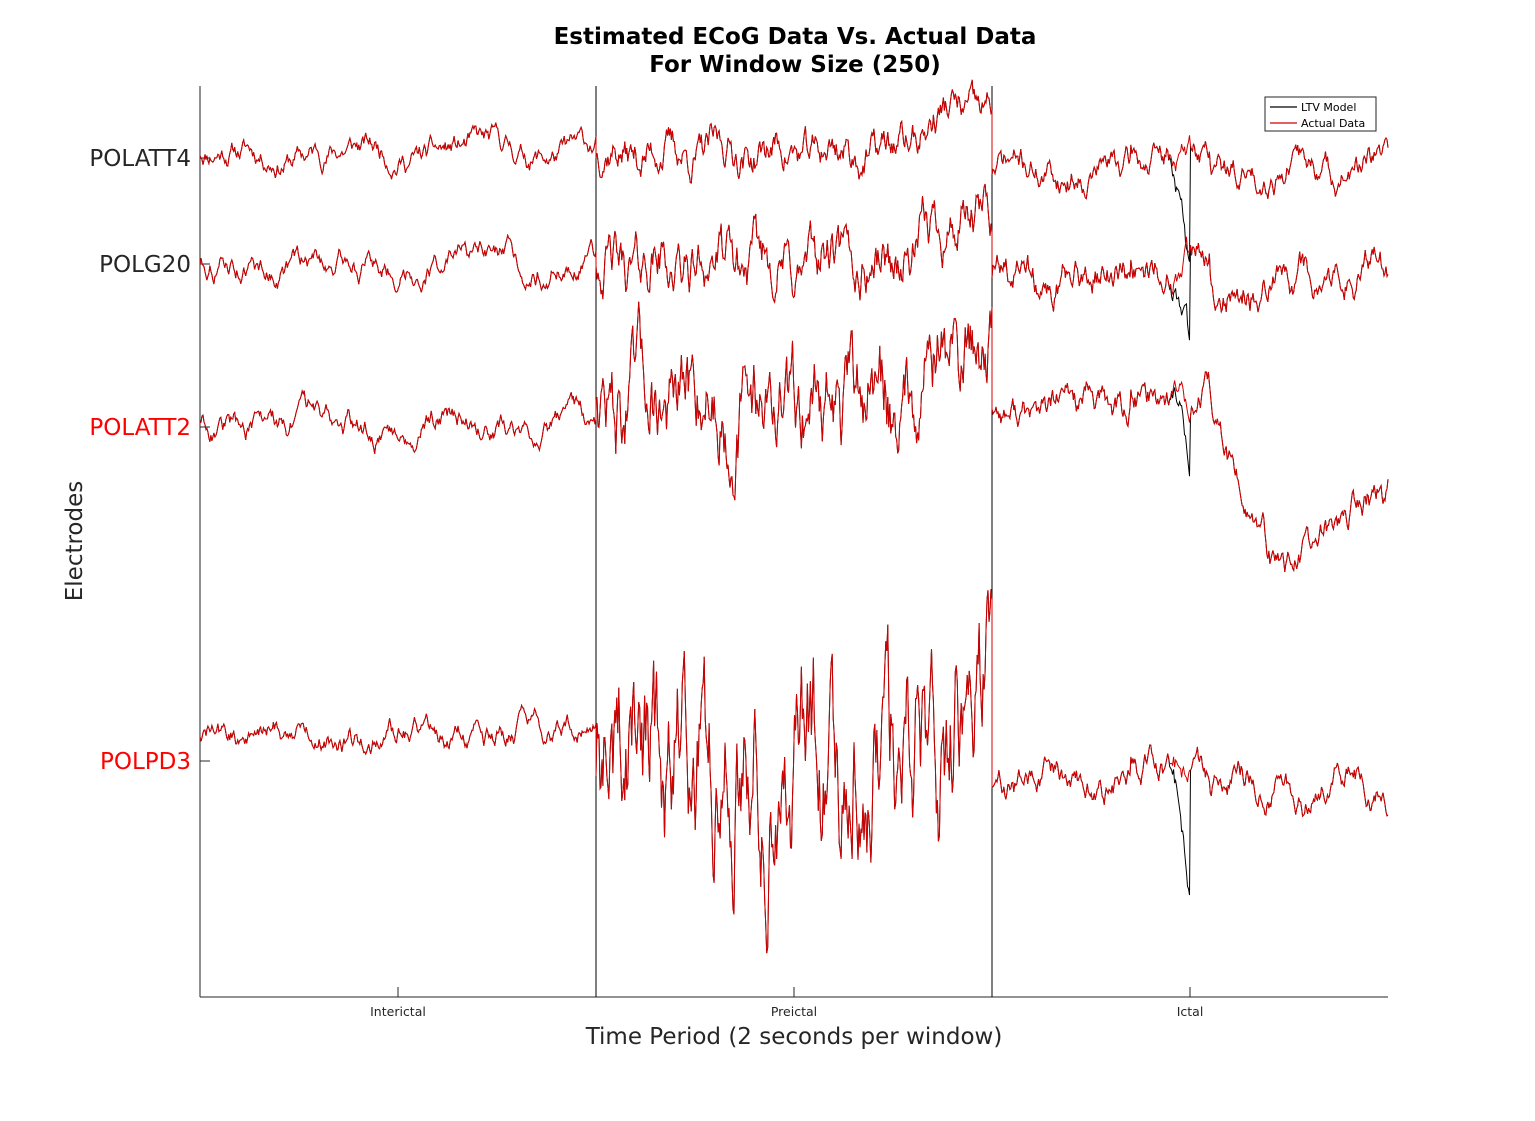 The image size is (1535, 1121). Describe the element at coordinates (398, 1011) in the screenshot. I see `x-tick-label: Interictal` at that location.